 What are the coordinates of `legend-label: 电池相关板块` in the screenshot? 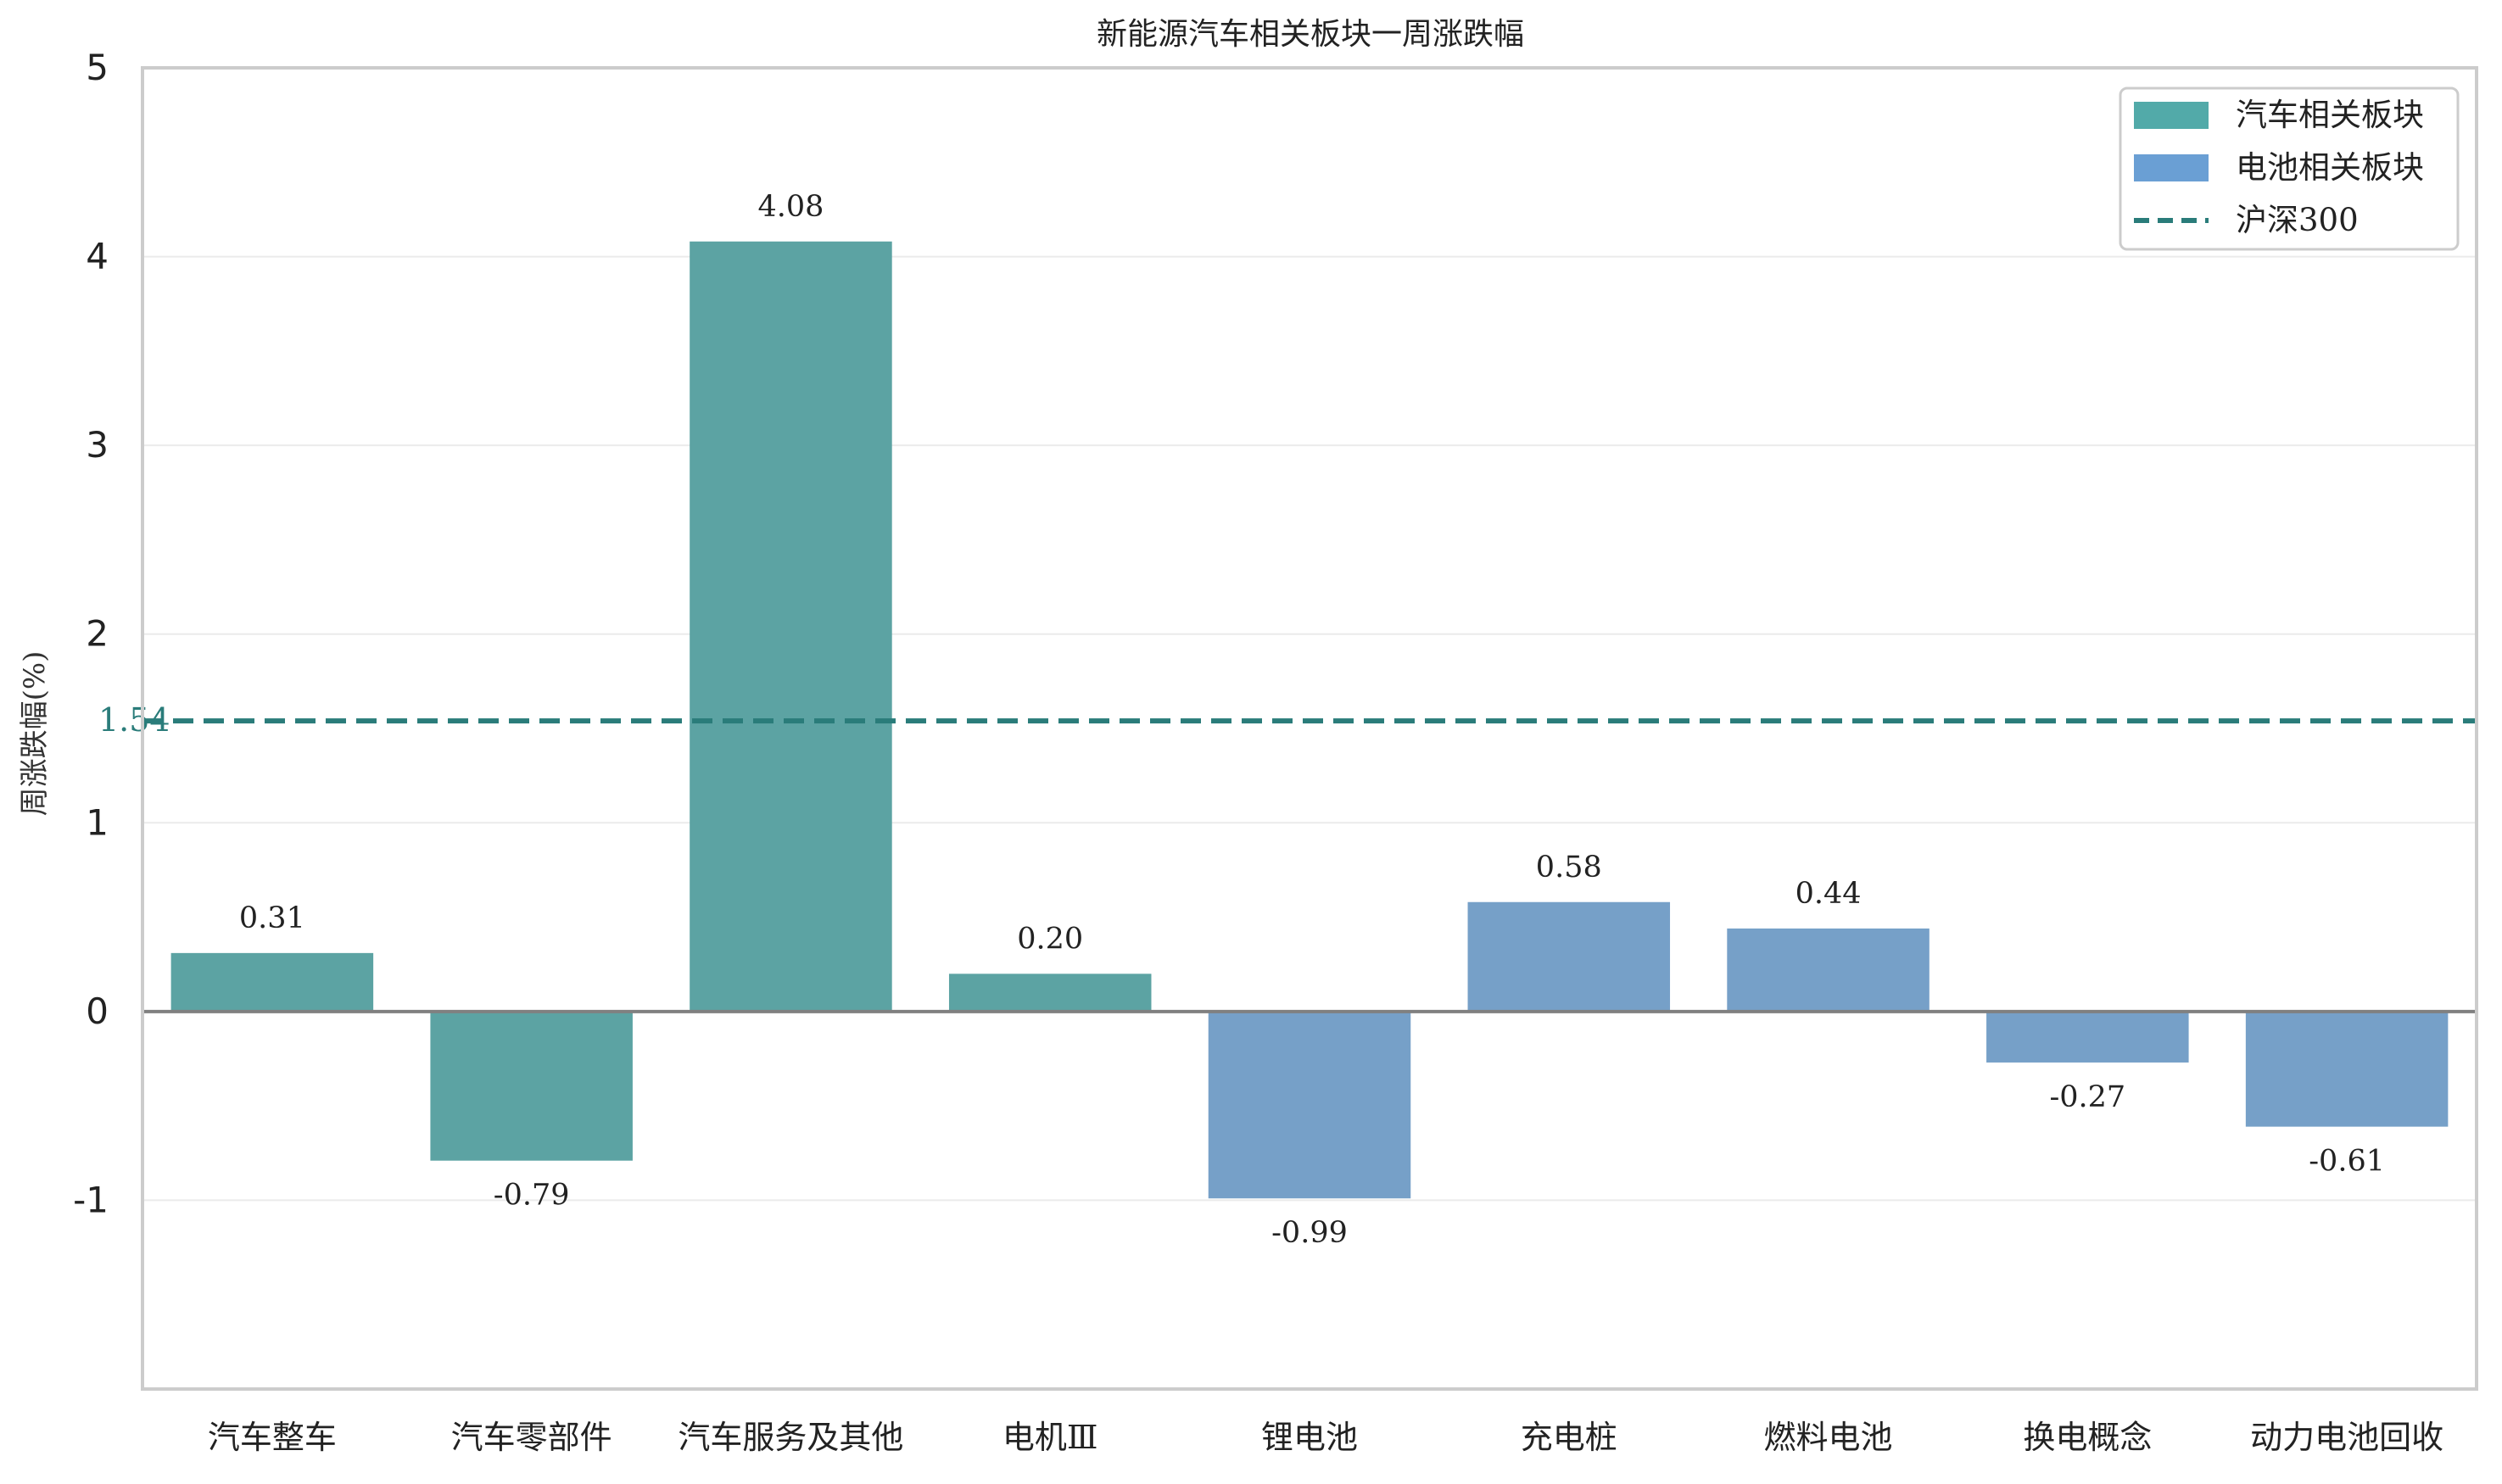 It's located at (2330, 167).